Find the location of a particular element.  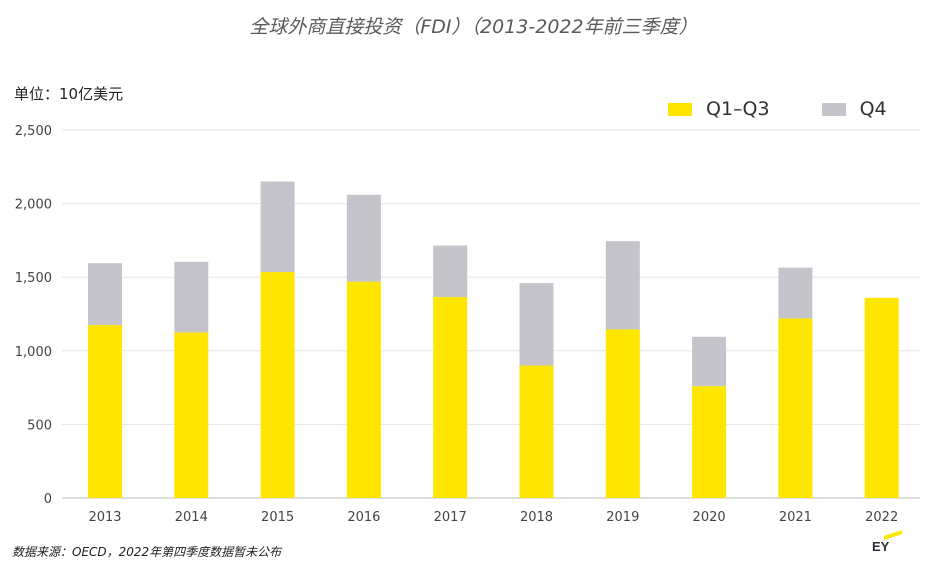

legend-swatch-q1q3 is located at coordinates (680, 109).